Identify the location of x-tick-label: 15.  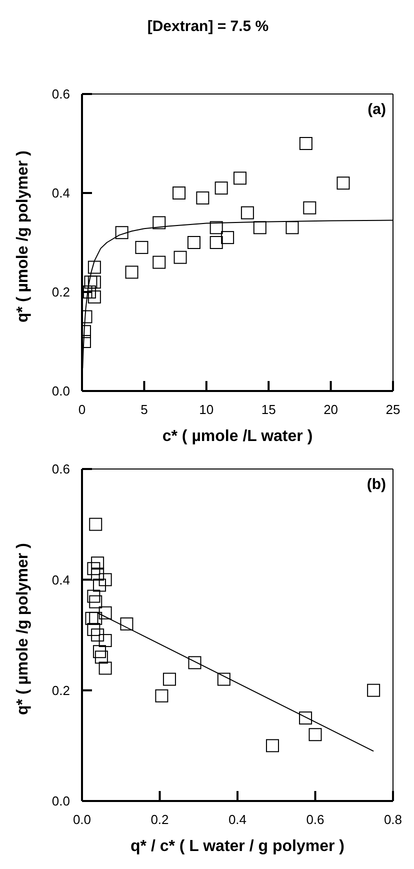
(268, 410).